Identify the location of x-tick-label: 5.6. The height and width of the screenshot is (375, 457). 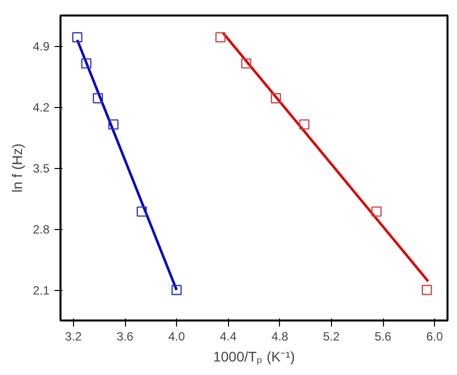
(383, 337).